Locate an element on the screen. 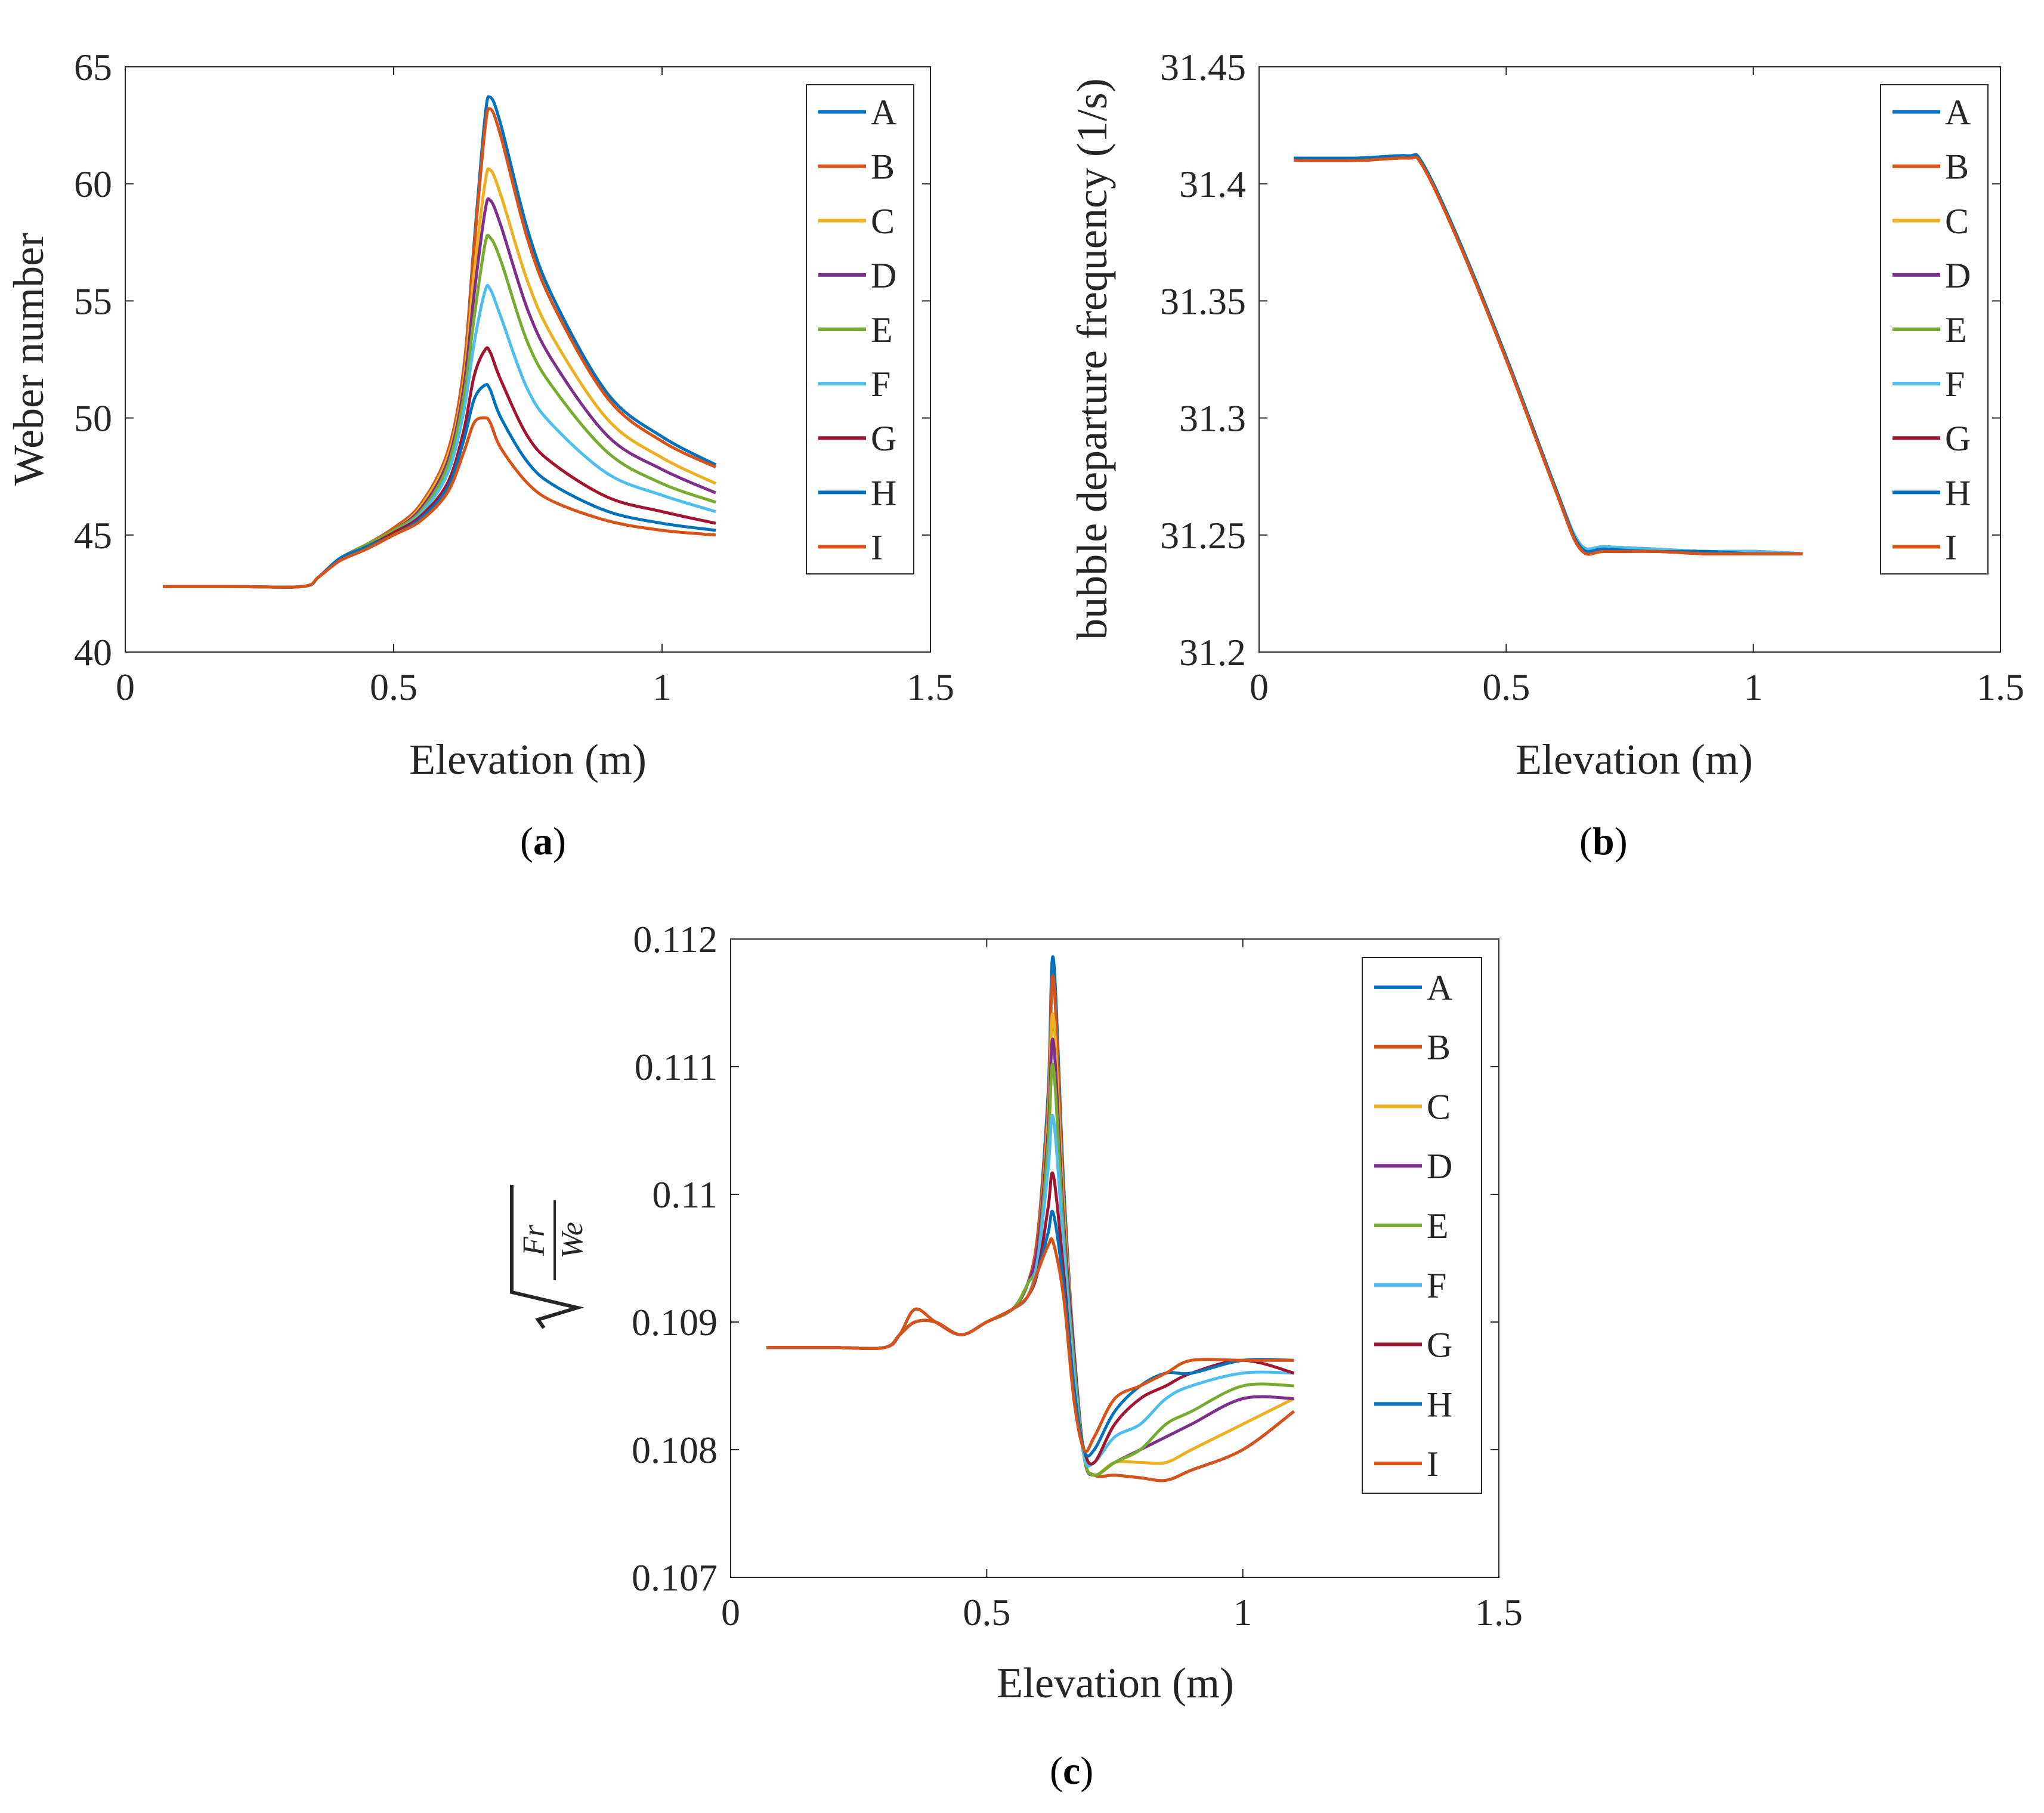 This screenshot has height=1813, width=2044. y-tick-label: 31.4 is located at coordinates (1212, 184).